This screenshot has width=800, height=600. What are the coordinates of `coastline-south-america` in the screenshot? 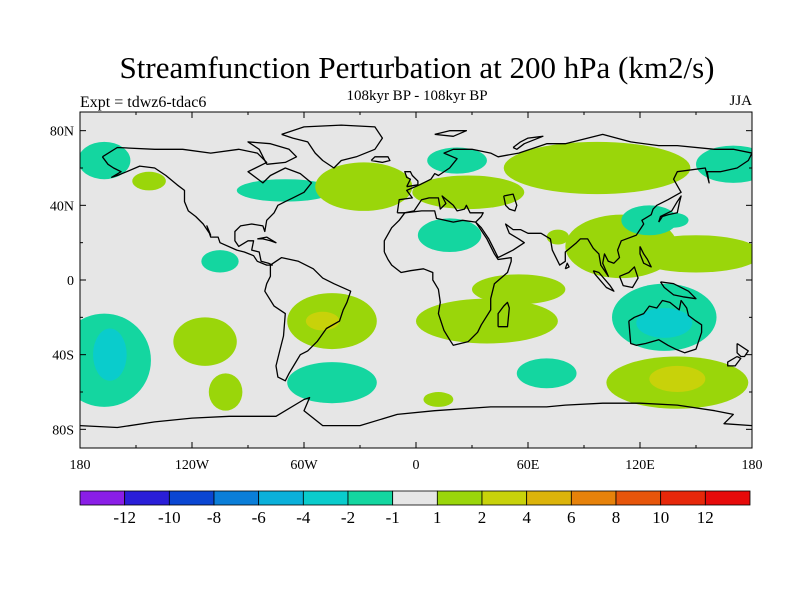 It's located at (308, 319).